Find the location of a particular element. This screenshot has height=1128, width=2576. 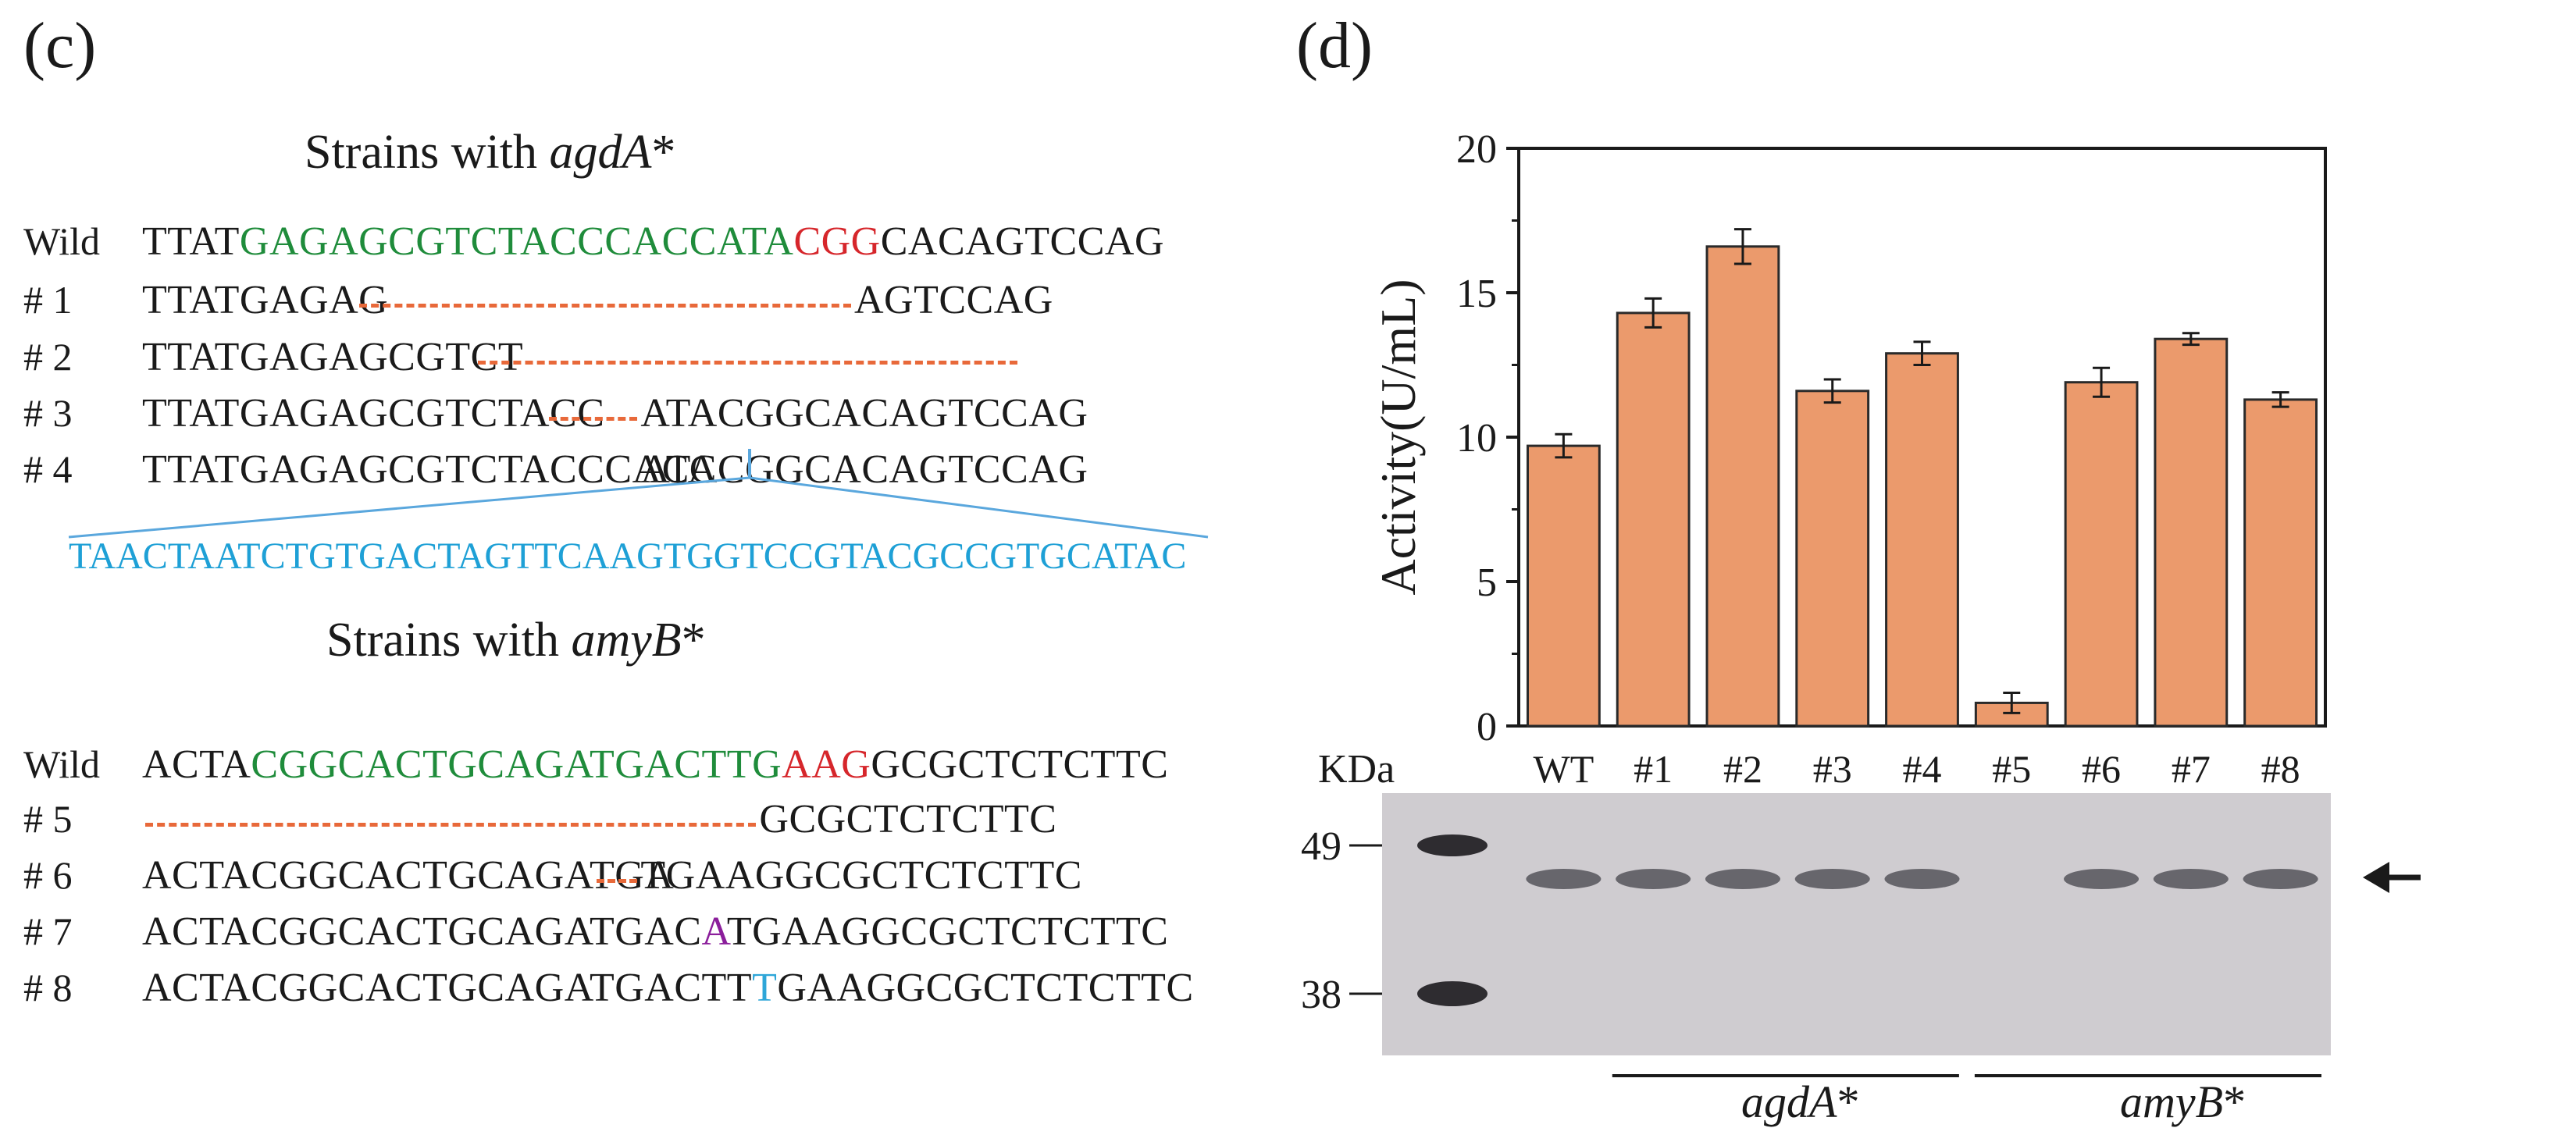

bar-n3 is located at coordinates (1832, 559).